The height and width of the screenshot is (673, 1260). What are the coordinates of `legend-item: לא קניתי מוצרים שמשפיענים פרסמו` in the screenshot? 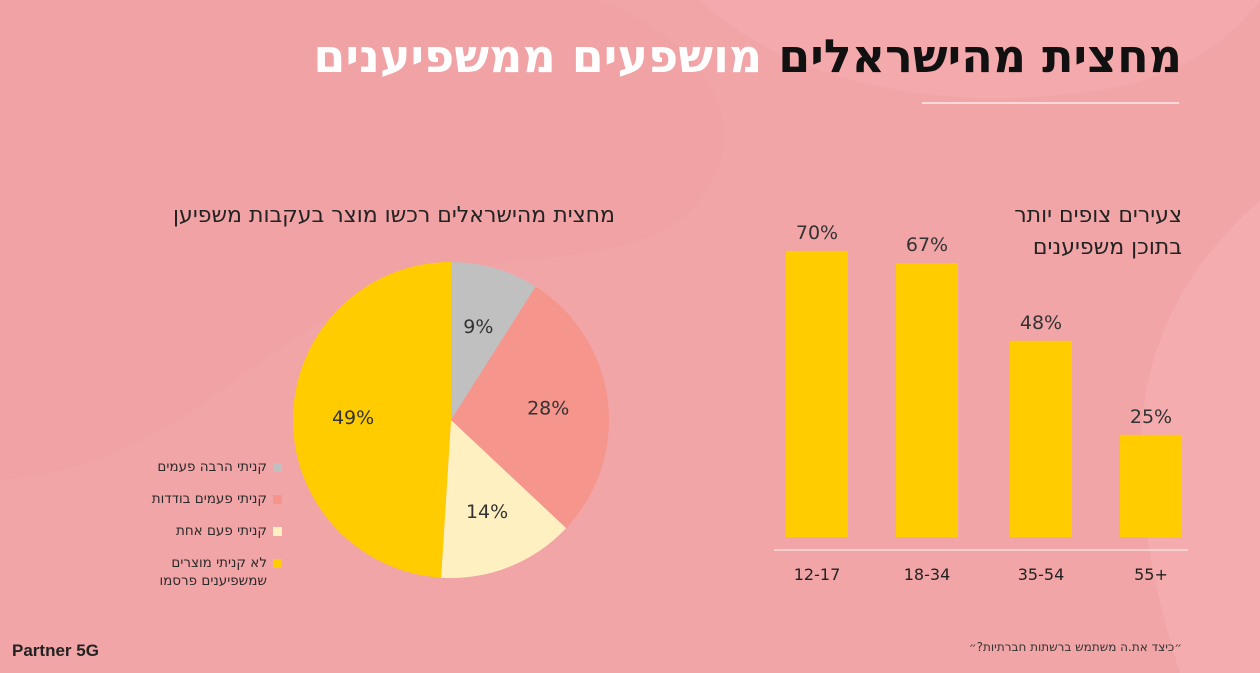 It's located at (197, 572).